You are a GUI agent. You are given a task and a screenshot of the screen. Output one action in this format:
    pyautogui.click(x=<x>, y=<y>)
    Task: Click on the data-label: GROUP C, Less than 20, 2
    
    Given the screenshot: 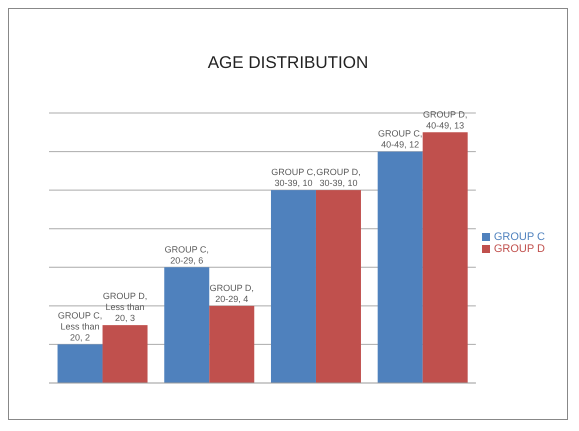 What is the action you would take?
    pyautogui.click(x=80, y=326)
    